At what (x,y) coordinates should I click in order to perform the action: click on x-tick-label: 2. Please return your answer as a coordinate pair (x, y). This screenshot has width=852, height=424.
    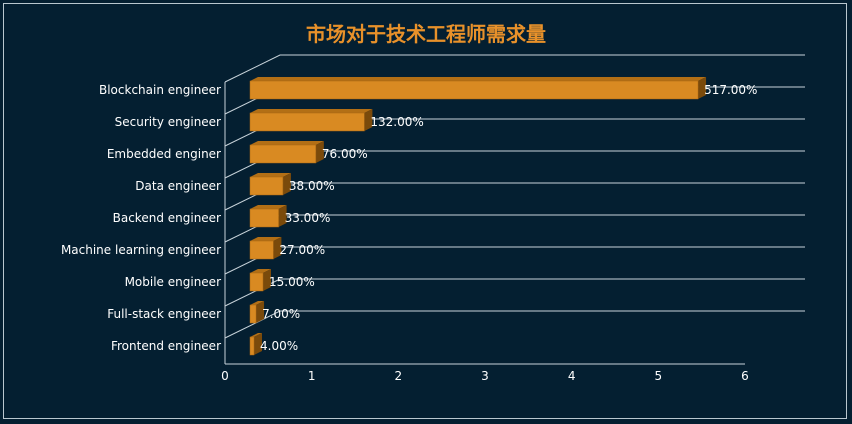
    Looking at the image, I should click on (399, 376).